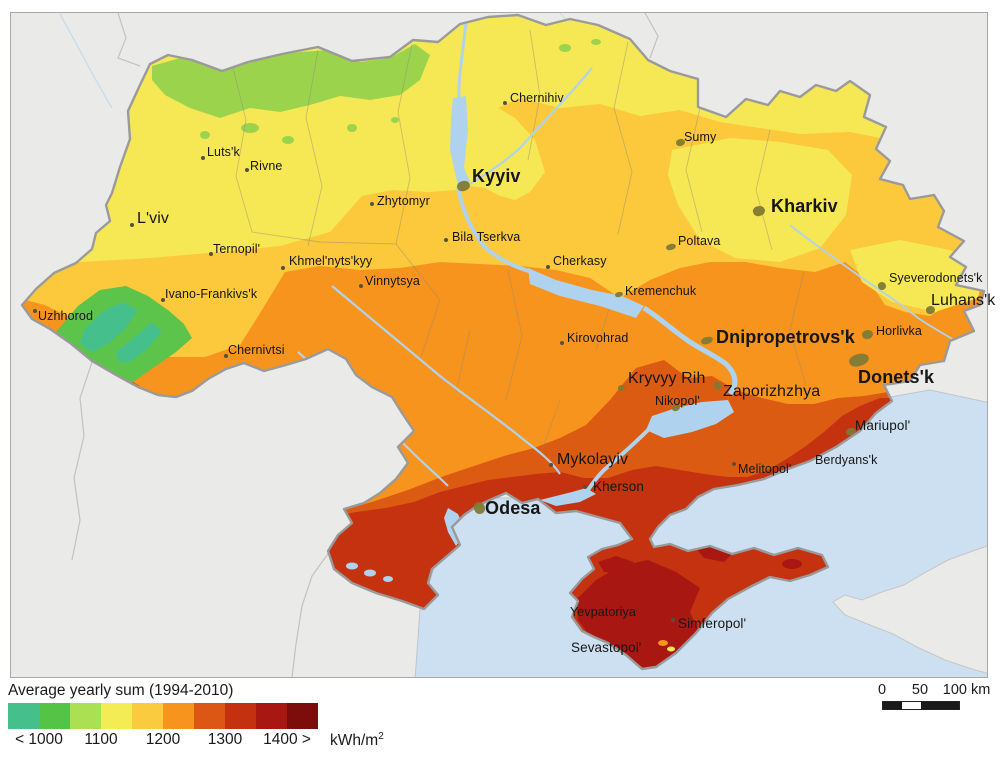  I want to click on legend-tick: < 1000, so click(39, 739).